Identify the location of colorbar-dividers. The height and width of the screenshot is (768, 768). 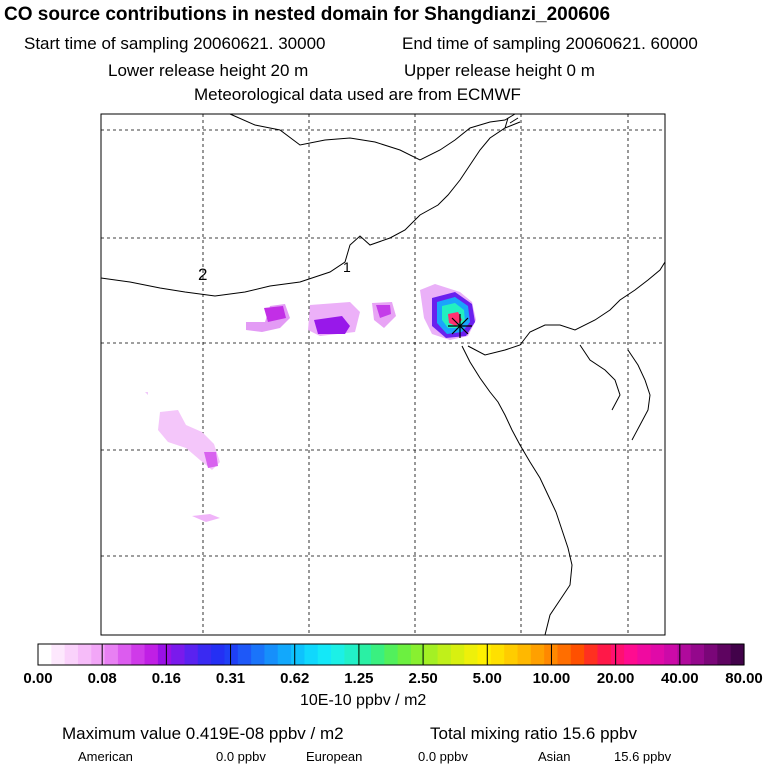
(391, 654).